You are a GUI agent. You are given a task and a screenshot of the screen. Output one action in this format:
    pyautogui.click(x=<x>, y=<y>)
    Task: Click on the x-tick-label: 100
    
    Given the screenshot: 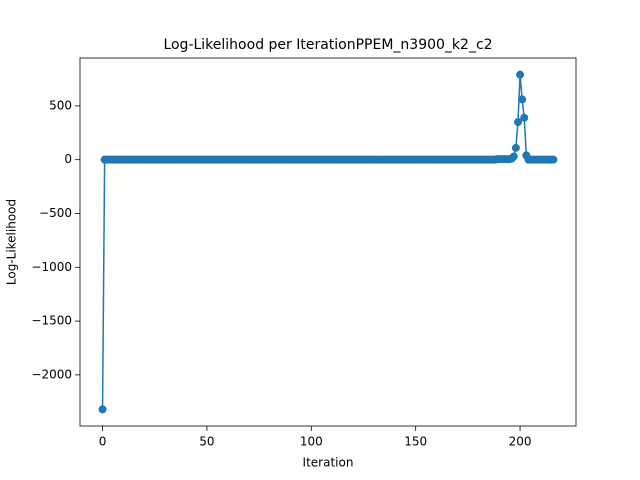 What is the action you would take?
    pyautogui.click(x=311, y=442)
    